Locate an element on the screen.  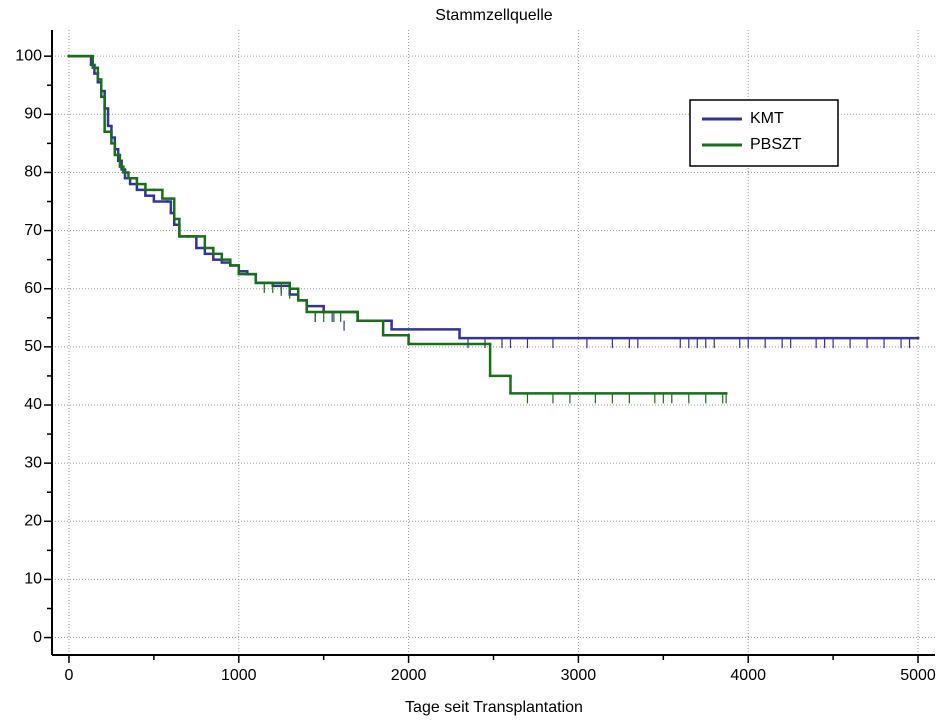
y-tick-label: 100 is located at coordinates (28, 55).